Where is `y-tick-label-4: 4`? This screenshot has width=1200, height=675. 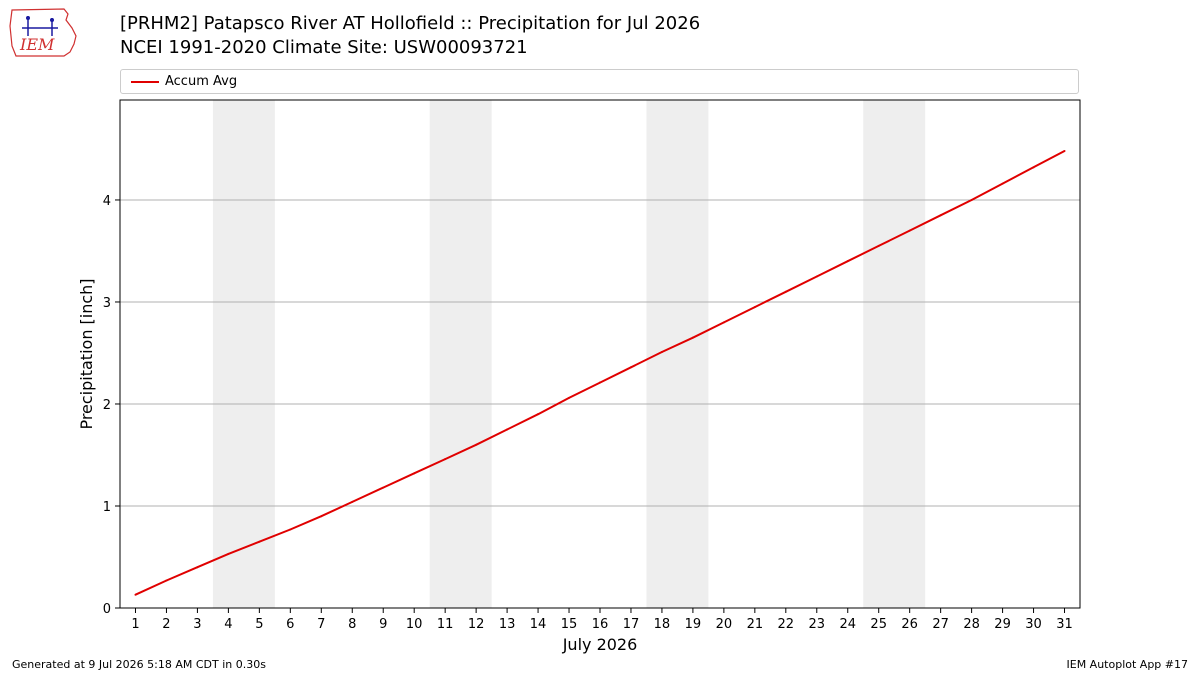
y-tick-label-4: 4 is located at coordinates (107, 201).